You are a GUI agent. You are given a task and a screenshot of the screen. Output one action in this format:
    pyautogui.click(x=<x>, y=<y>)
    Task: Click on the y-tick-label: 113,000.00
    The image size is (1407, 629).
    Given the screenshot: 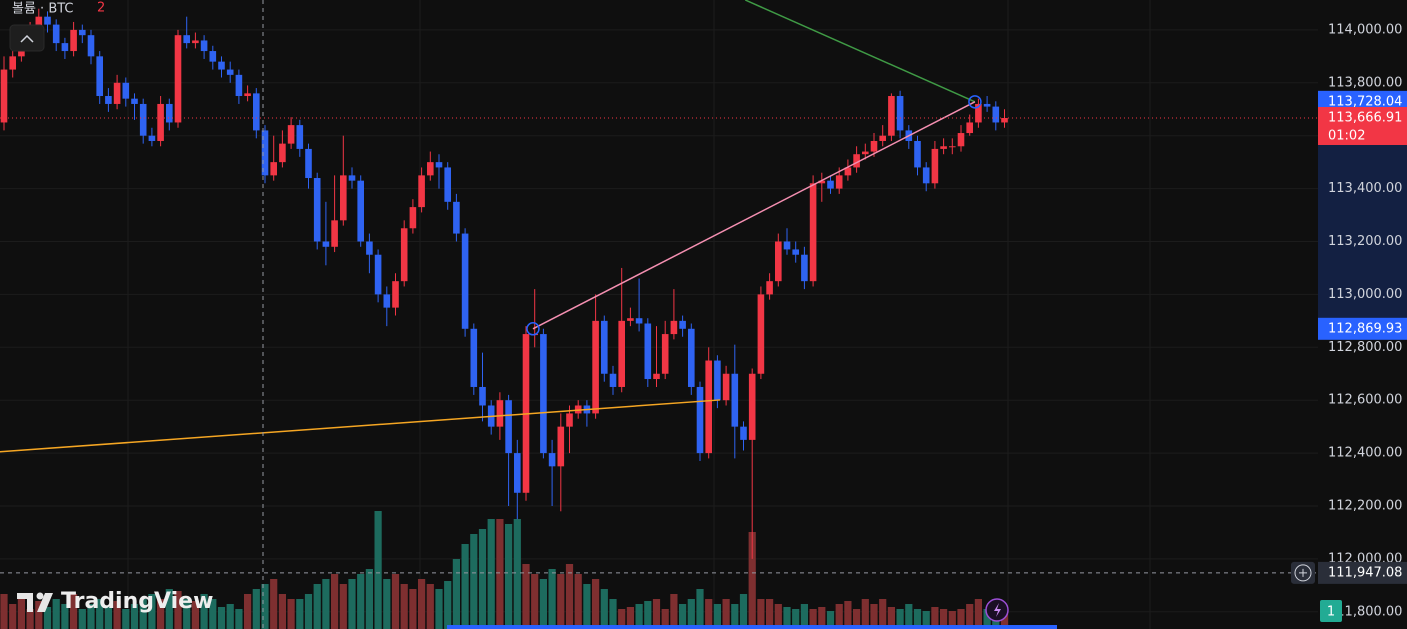 What is the action you would take?
    pyautogui.click(x=1365, y=294)
    